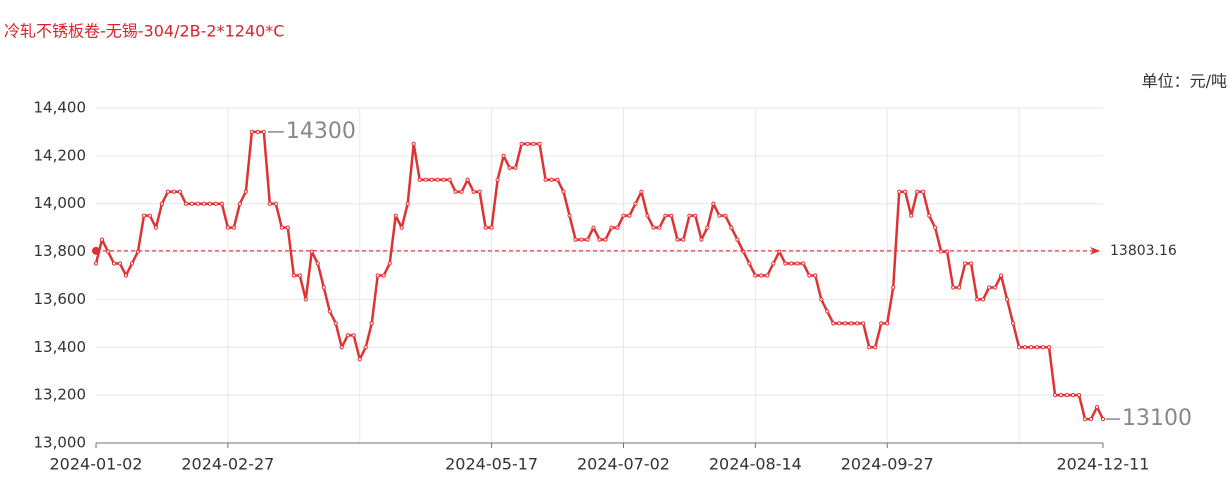 This screenshot has height=500, width=1230. What do you see at coordinates (60, 443) in the screenshot?
I see `y-tick-label: 13,000` at bounding box center [60, 443].